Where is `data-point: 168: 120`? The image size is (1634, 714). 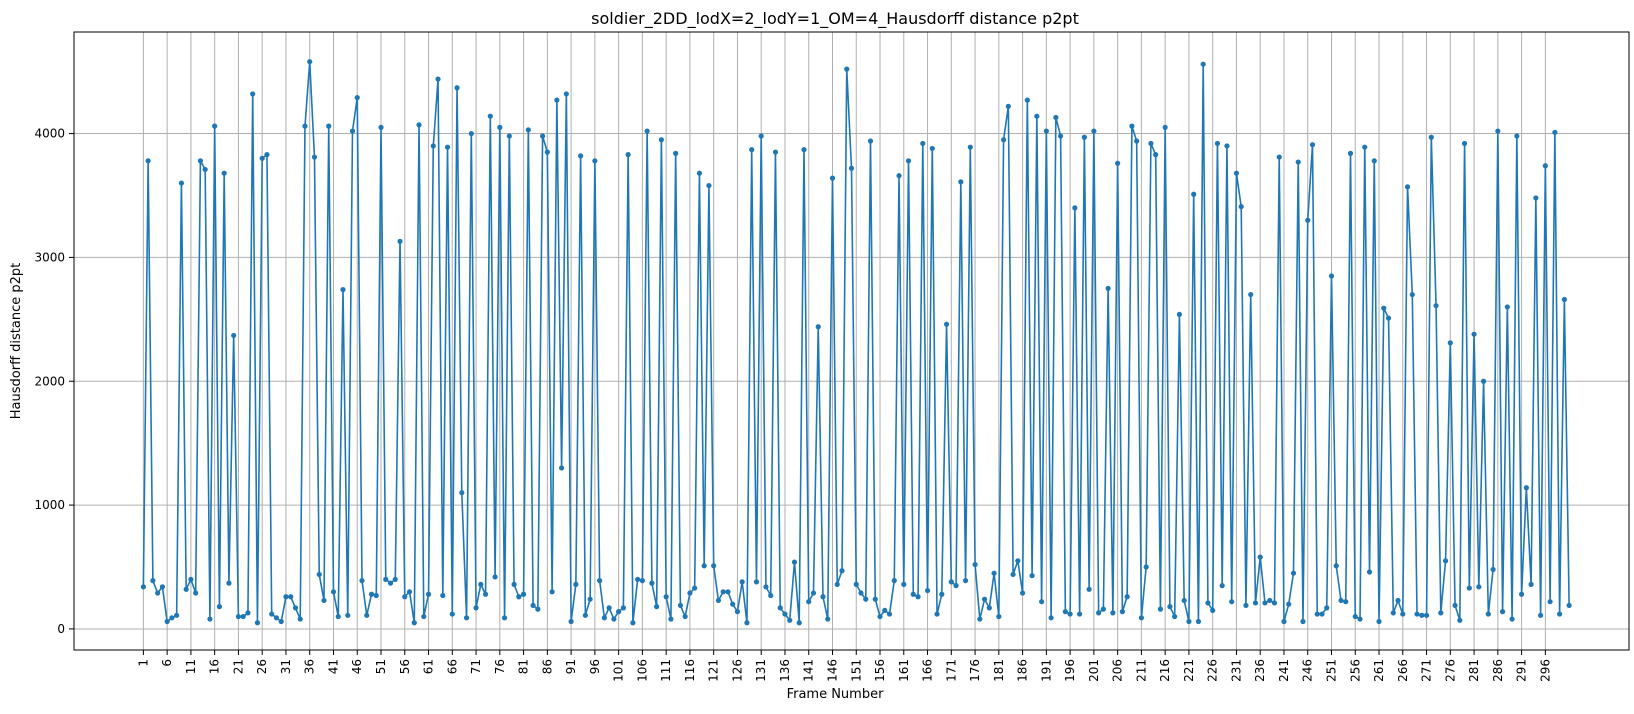 data-point: 168: 120 is located at coordinates (937, 614).